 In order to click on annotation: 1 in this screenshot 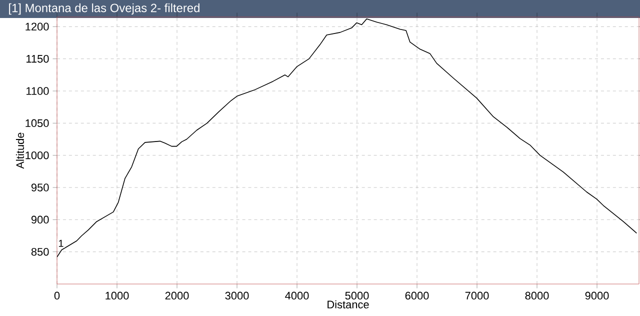, I will do `click(61, 243)`.